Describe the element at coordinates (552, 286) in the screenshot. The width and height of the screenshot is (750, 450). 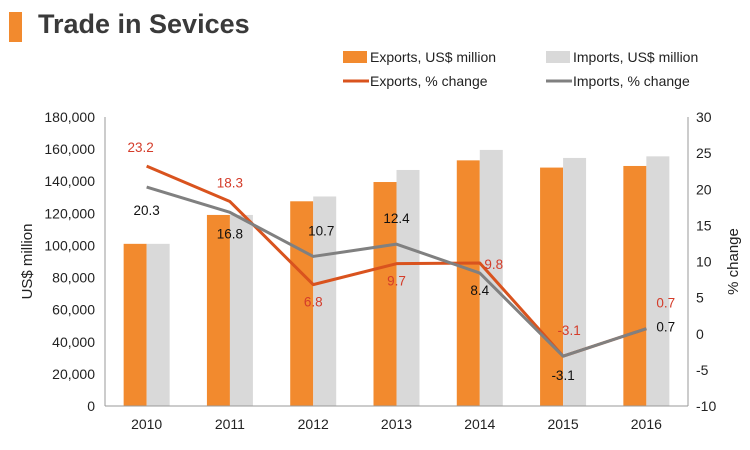
I see `bar-exports-2015` at that location.